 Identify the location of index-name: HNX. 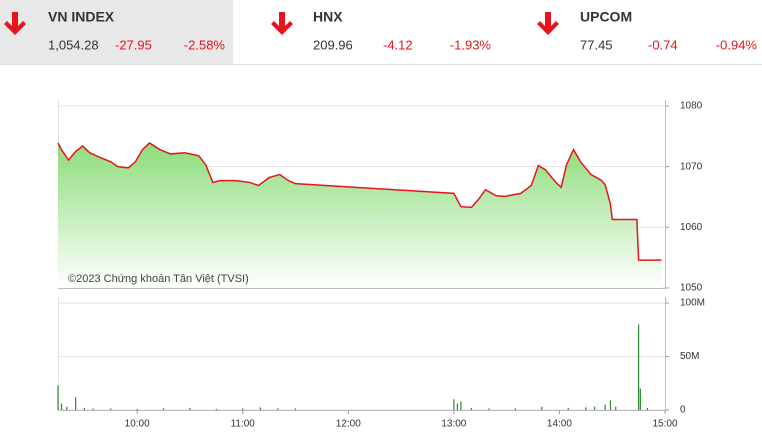
(328, 17).